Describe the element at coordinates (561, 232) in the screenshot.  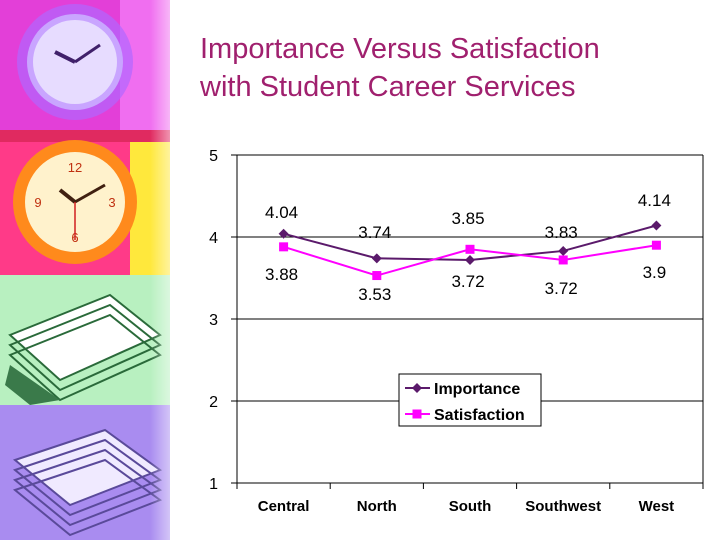
I see `data-label-importance-3: 3.83` at that location.